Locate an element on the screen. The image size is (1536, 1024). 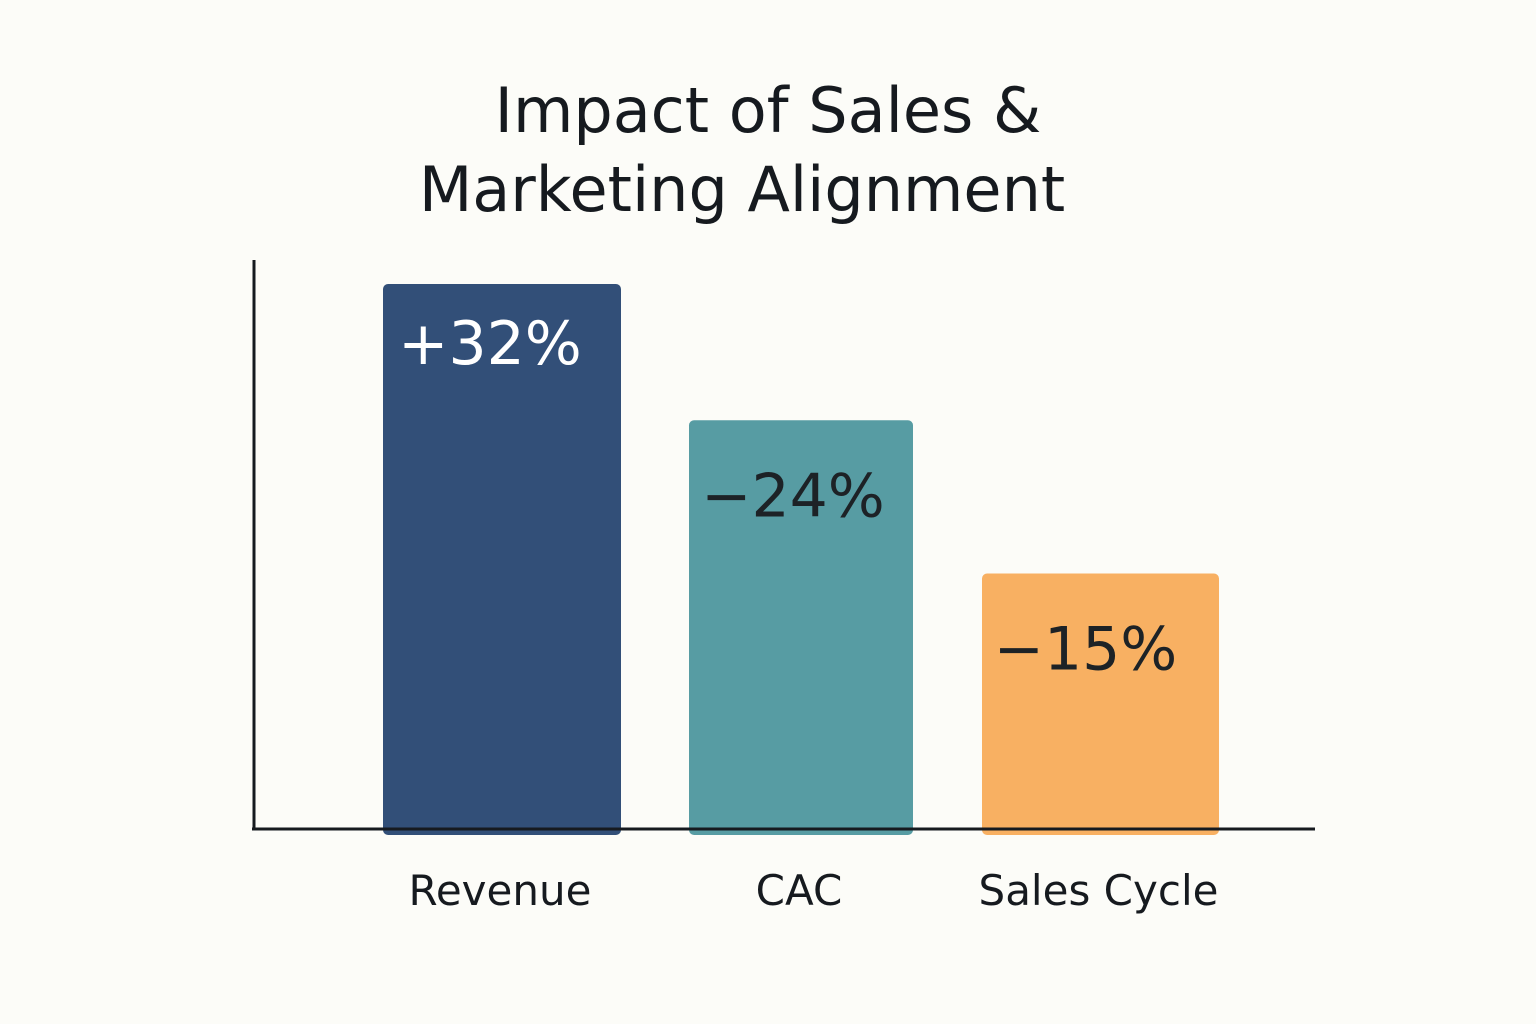
bar-cac is located at coordinates (801, 627).